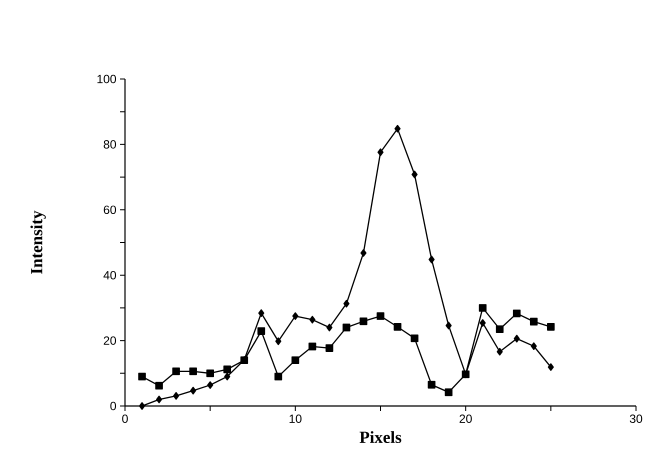  I want to click on y-tick-label: 20, so click(110, 340).